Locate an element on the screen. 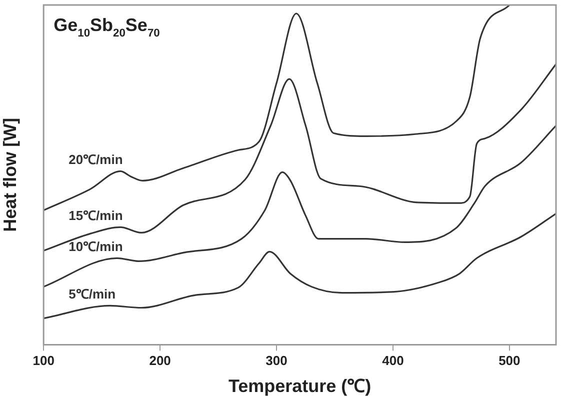  x-tick-label: 400 is located at coordinates (393, 360).